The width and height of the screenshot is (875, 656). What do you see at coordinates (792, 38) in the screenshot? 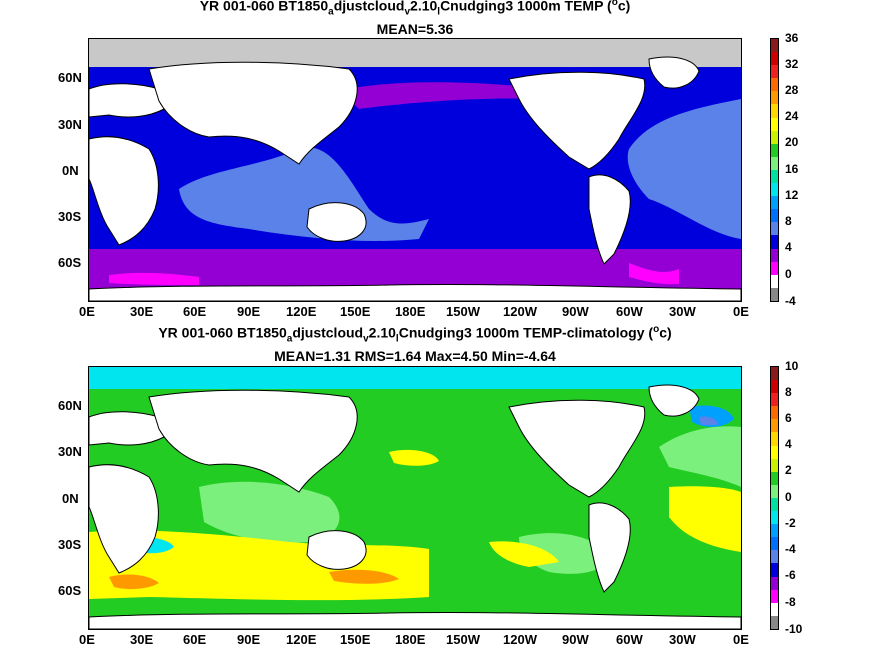
I see `top-cb-label: 36` at bounding box center [792, 38].